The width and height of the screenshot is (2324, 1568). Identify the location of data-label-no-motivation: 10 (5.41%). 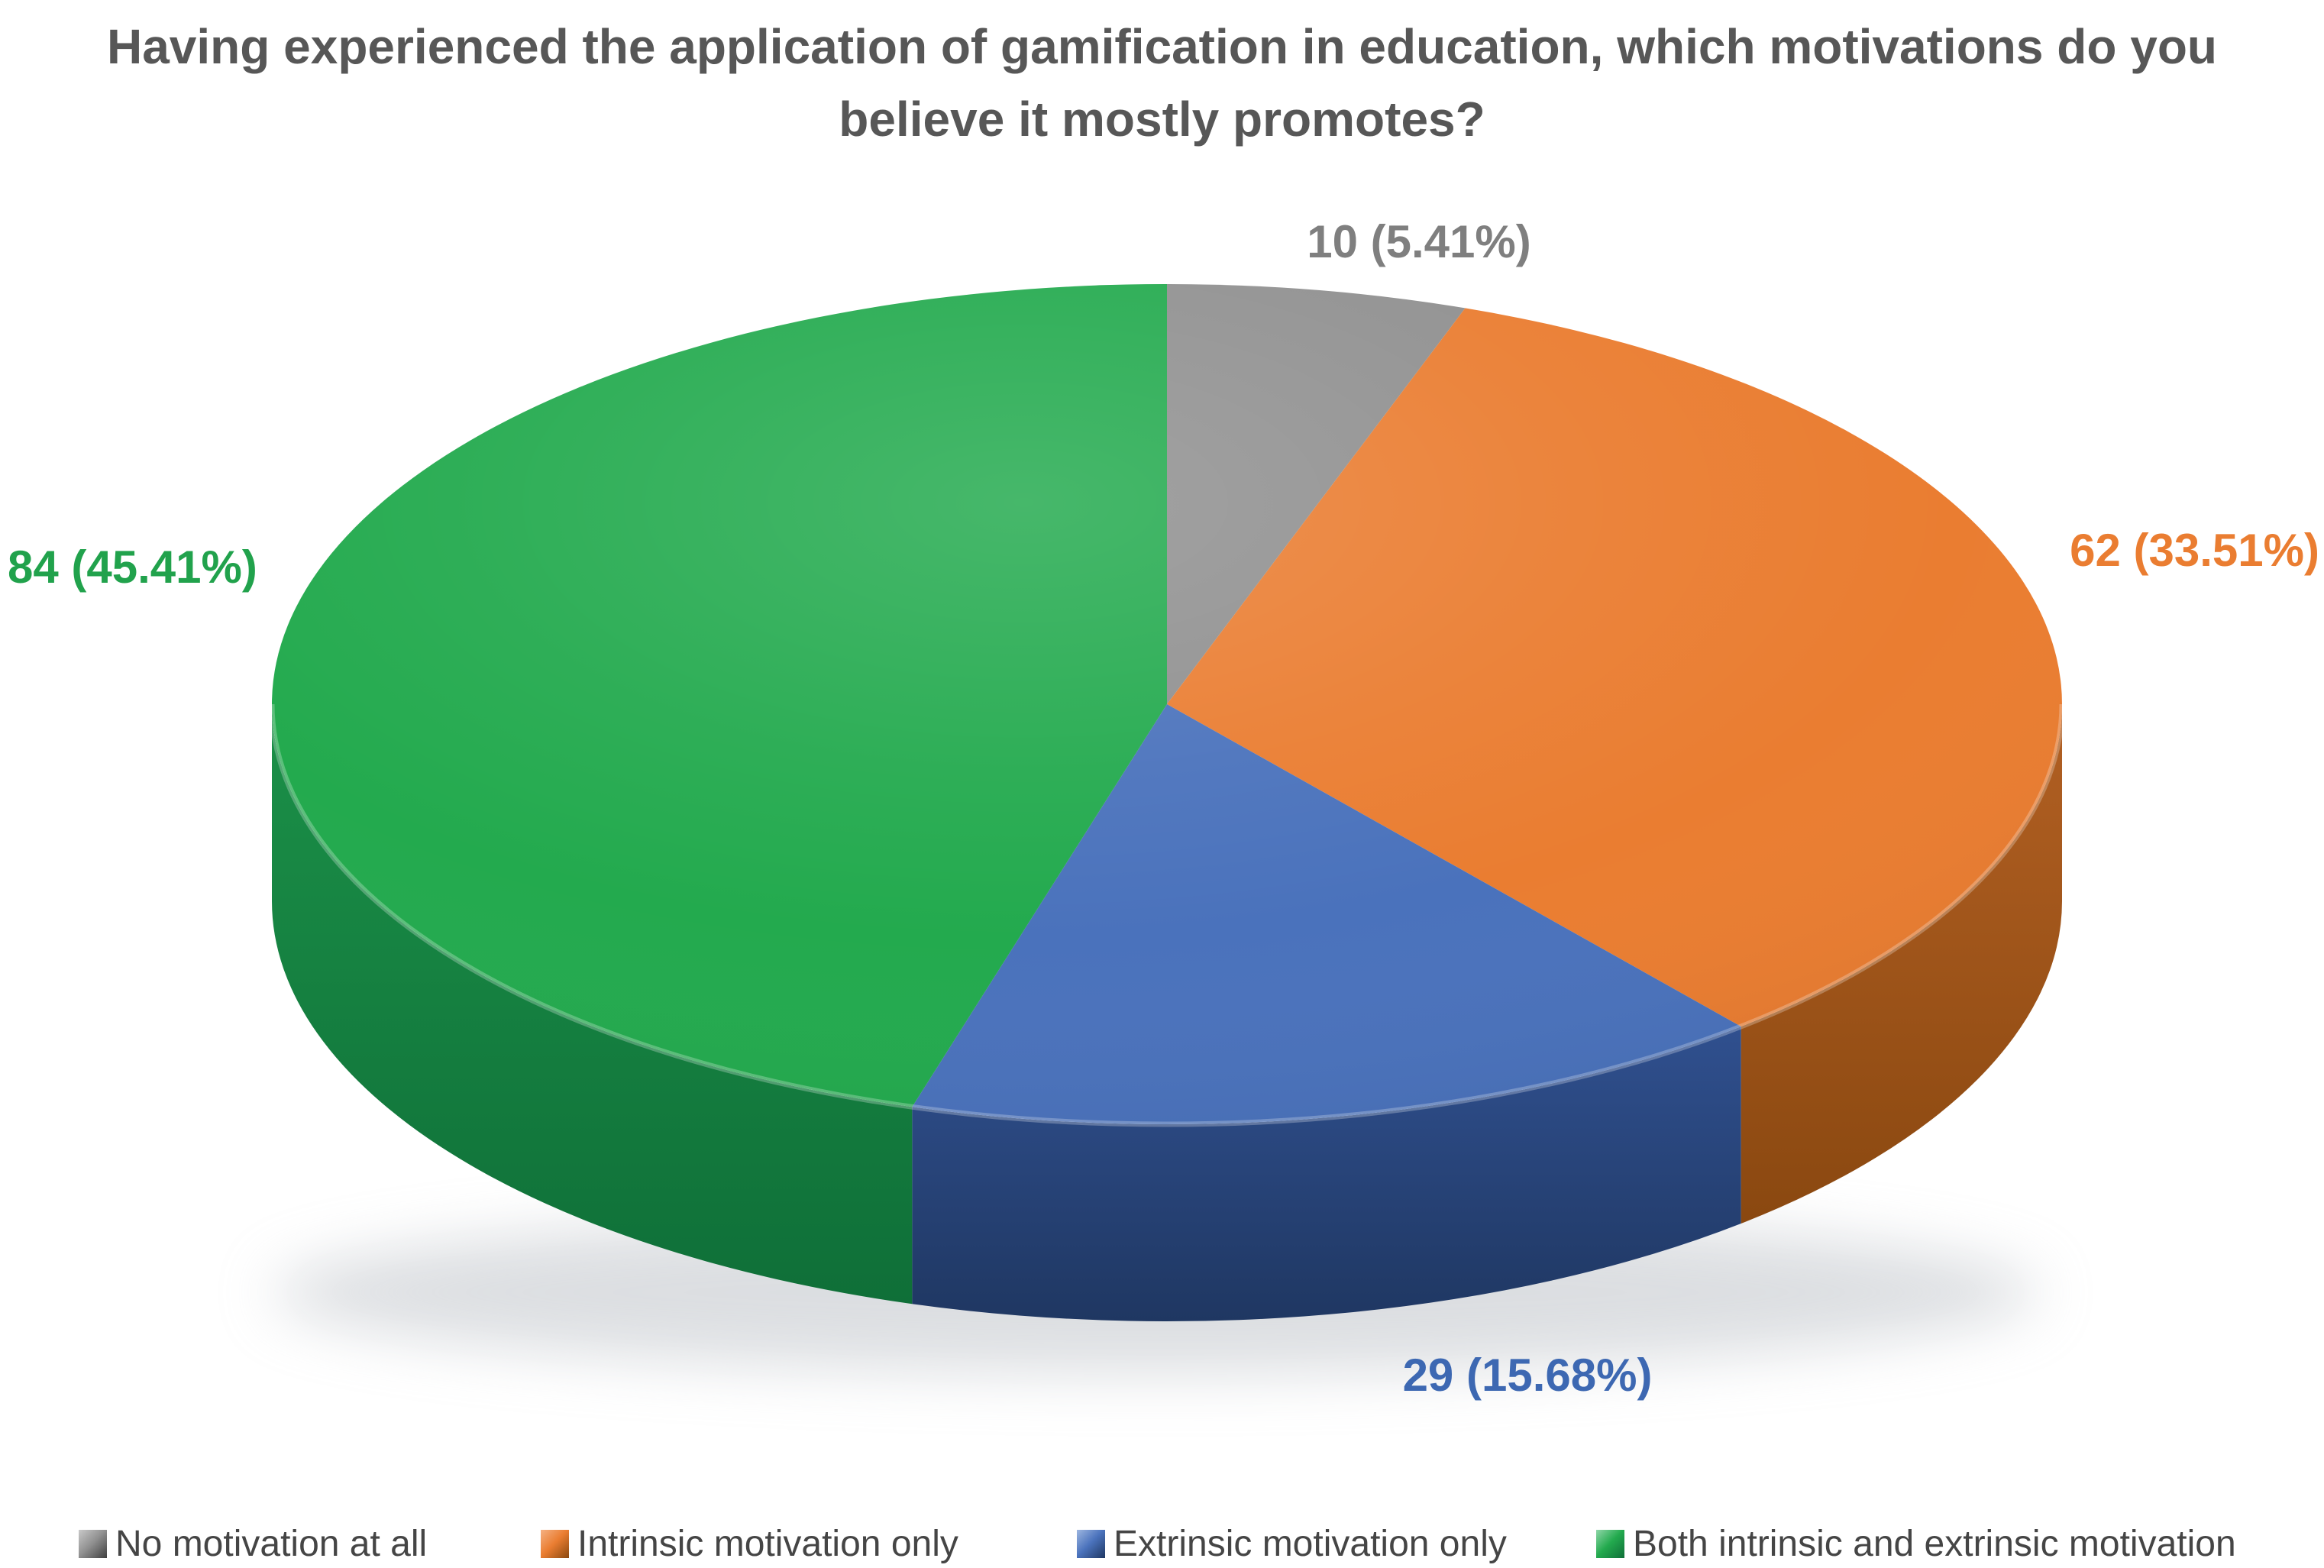
(1419, 241).